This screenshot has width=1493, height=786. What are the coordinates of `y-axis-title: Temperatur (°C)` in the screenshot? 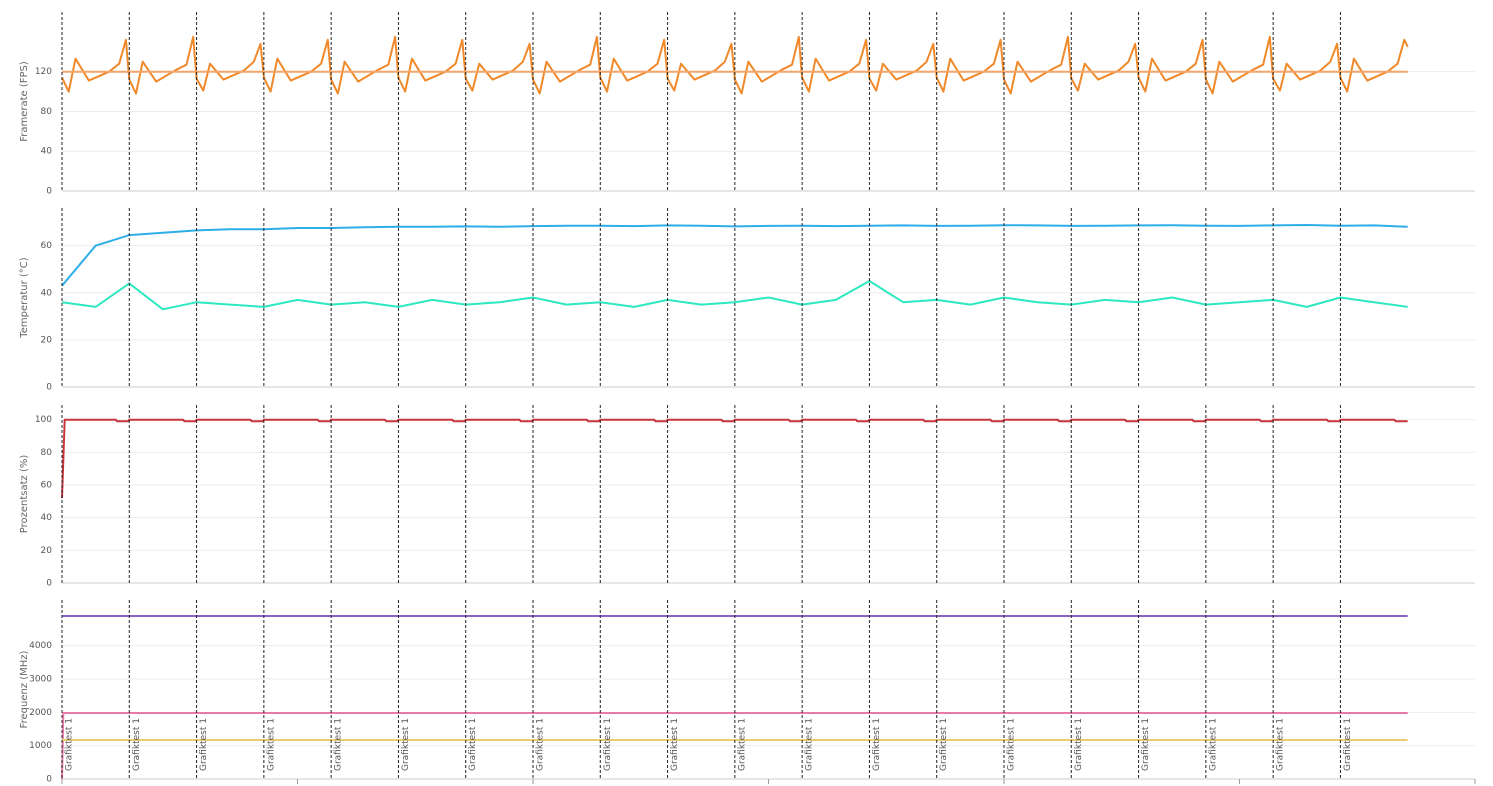 It's located at (24, 297).